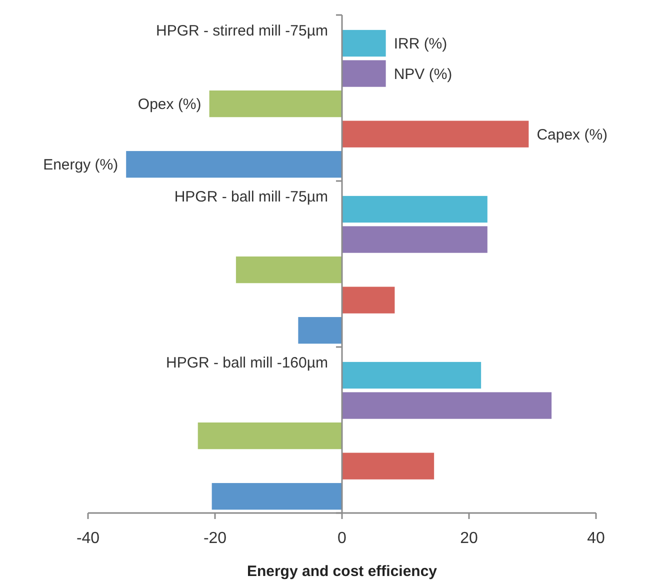  What do you see at coordinates (342, 571) in the screenshot?
I see `x-axis-title: Energy and cost efficiency` at bounding box center [342, 571].